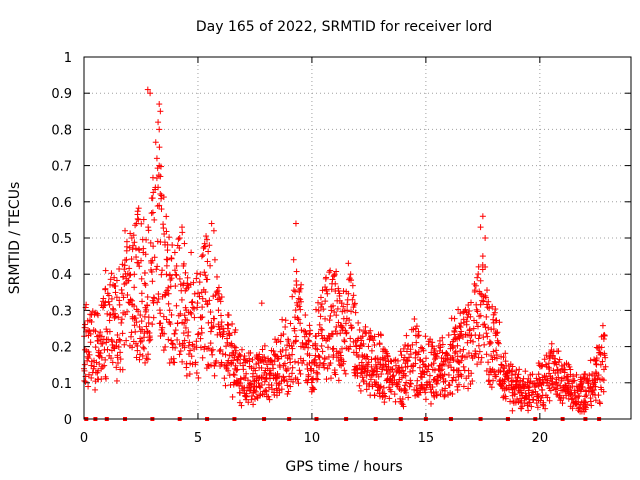 Image resolution: width=640 pixels, height=480 pixels. I want to click on y-tick-label: 0.5, so click(61, 239).